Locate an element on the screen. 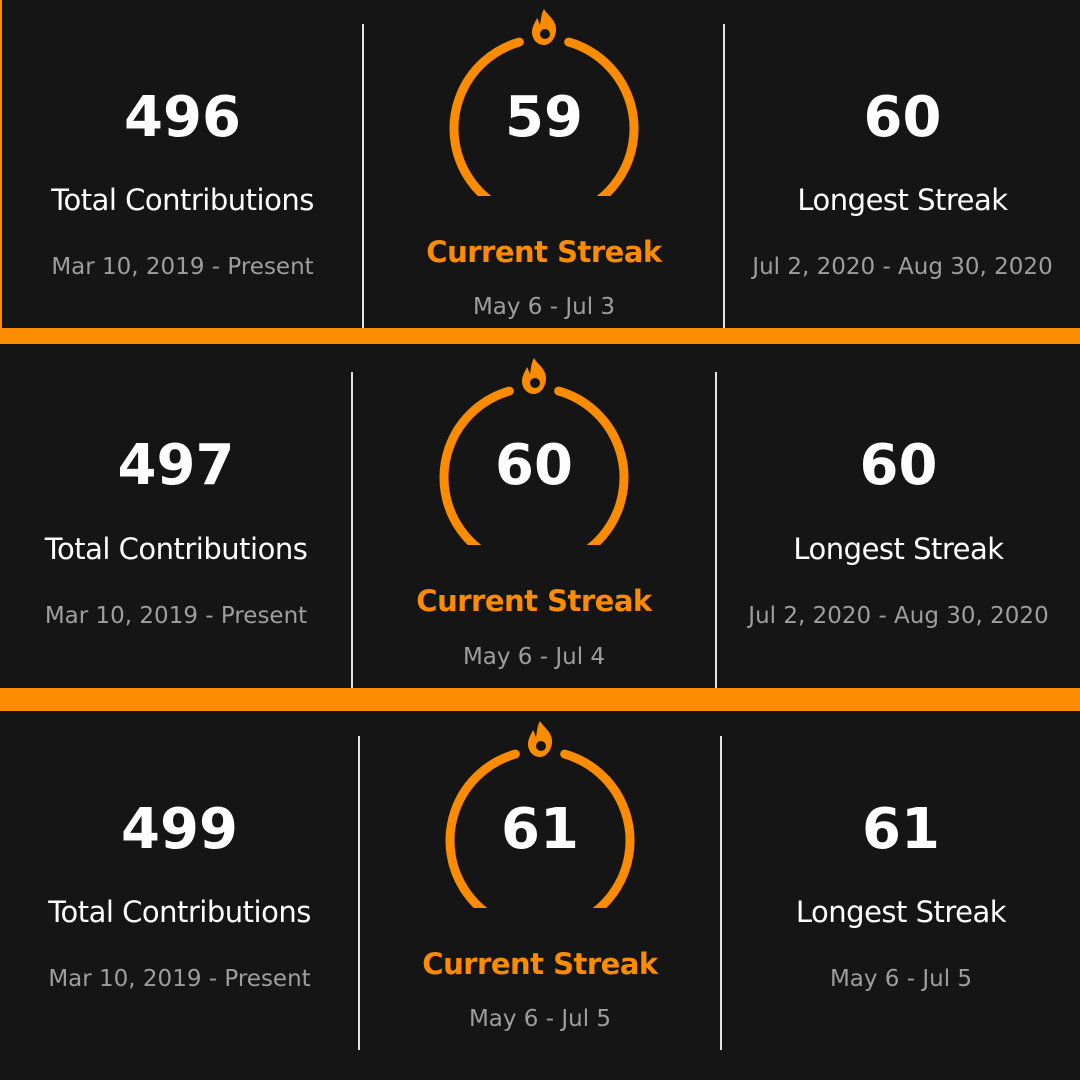  current-streak-value: 59 is located at coordinates (544, 117).